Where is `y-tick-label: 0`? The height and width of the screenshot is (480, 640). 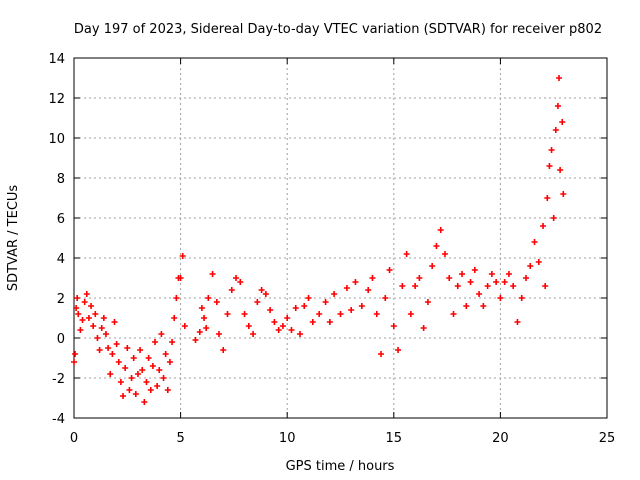 y-tick-label: 0 is located at coordinates (61, 339).